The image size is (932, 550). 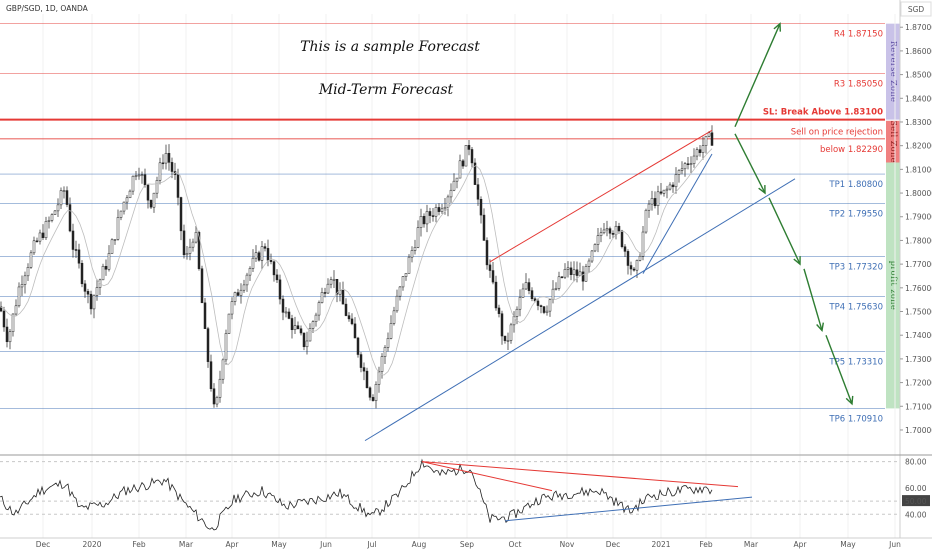 I want to click on reverse-arrow, so click(x=757, y=75).